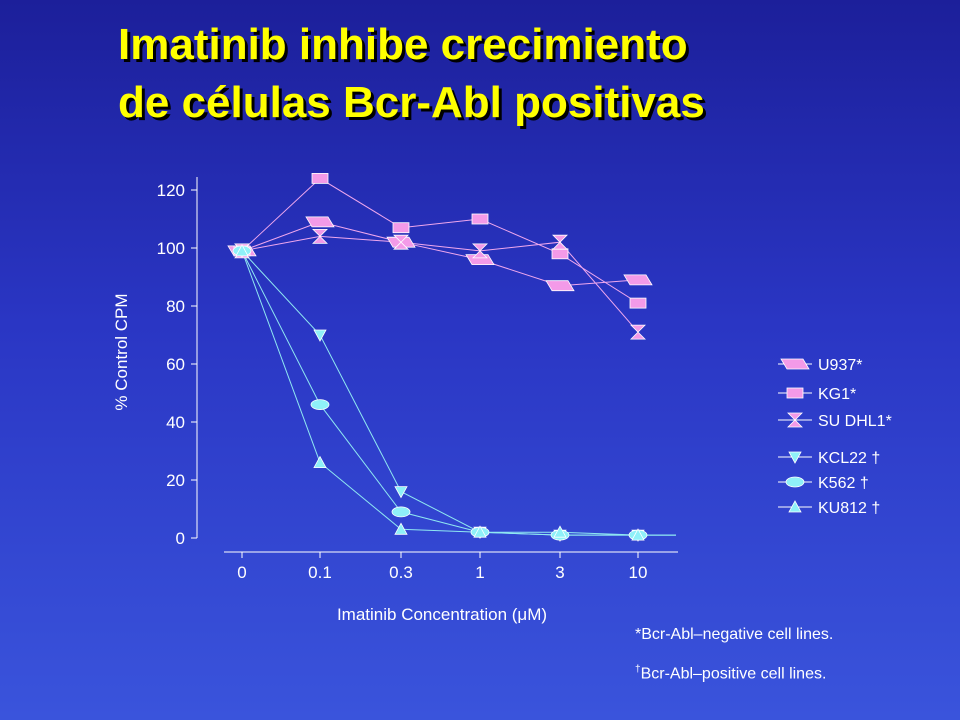 This screenshot has width=960, height=720. What do you see at coordinates (180, 538) in the screenshot?
I see `y-tick-label: 0` at bounding box center [180, 538].